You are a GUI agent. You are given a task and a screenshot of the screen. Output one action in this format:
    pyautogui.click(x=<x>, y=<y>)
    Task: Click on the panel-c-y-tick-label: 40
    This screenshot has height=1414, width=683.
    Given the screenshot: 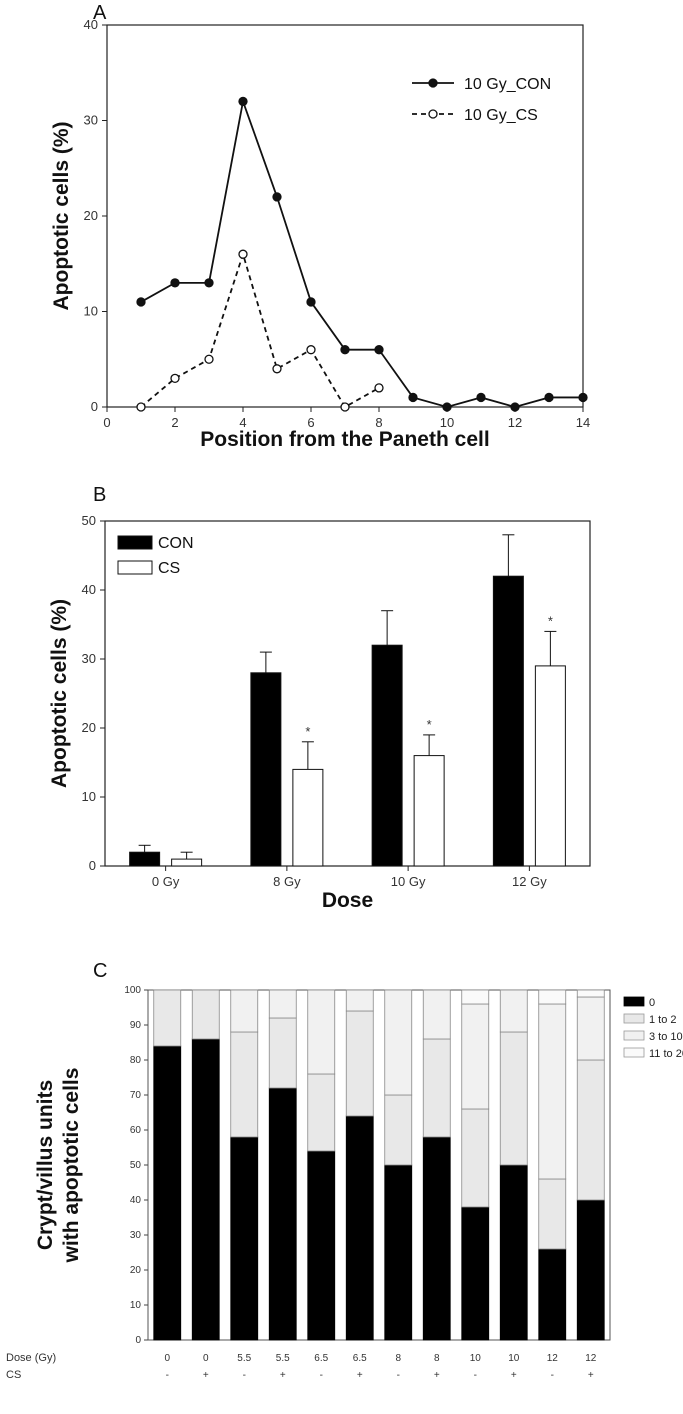 What is the action you would take?
    pyautogui.click(x=136, y=1200)
    